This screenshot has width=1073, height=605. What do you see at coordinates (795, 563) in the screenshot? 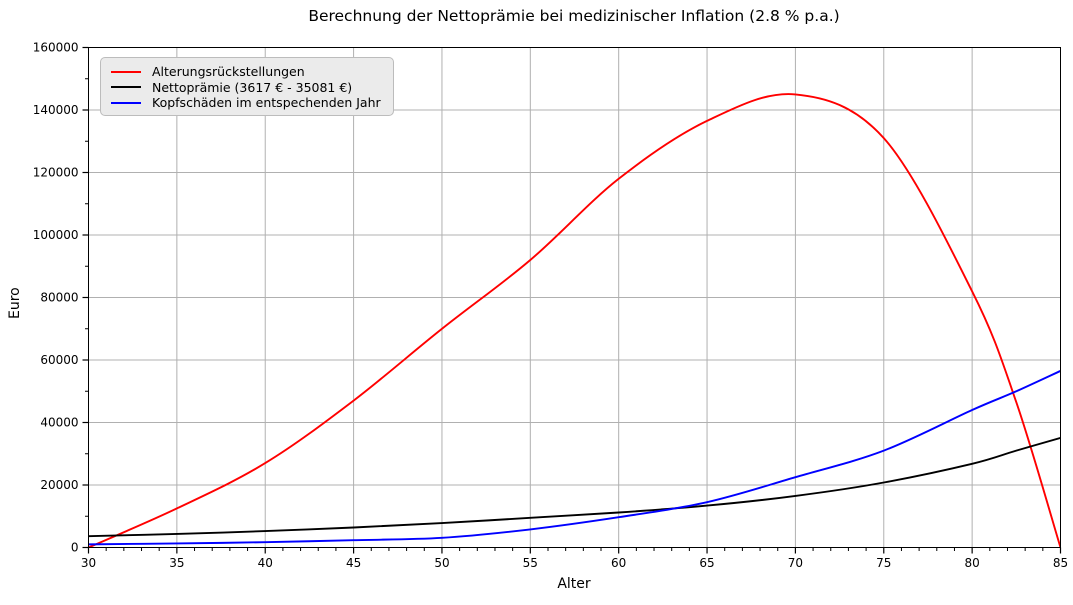
I see `svg-text: 70` at bounding box center [795, 563].